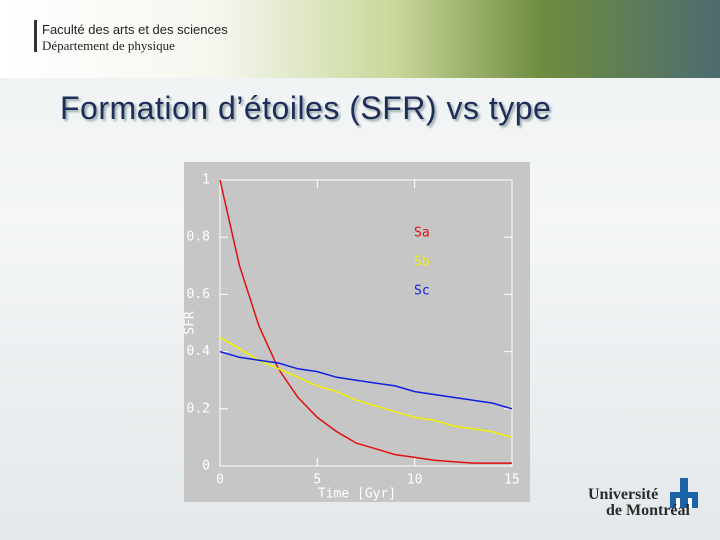 The height and width of the screenshot is (540, 720). What do you see at coordinates (191, 323) in the screenshot?
I see `y-axis-label: SFR` at bounding box center [191, 323].